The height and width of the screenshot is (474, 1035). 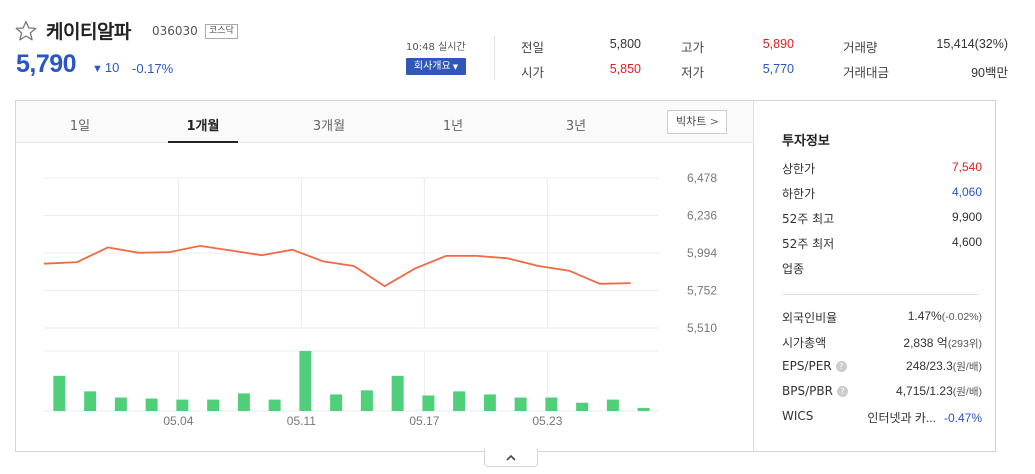 What do you see at coordinates (882, 343) in the screenshot?
I see `investment-row: 시가총액 2,838 억(293위)` at bounding box center [882, 343].